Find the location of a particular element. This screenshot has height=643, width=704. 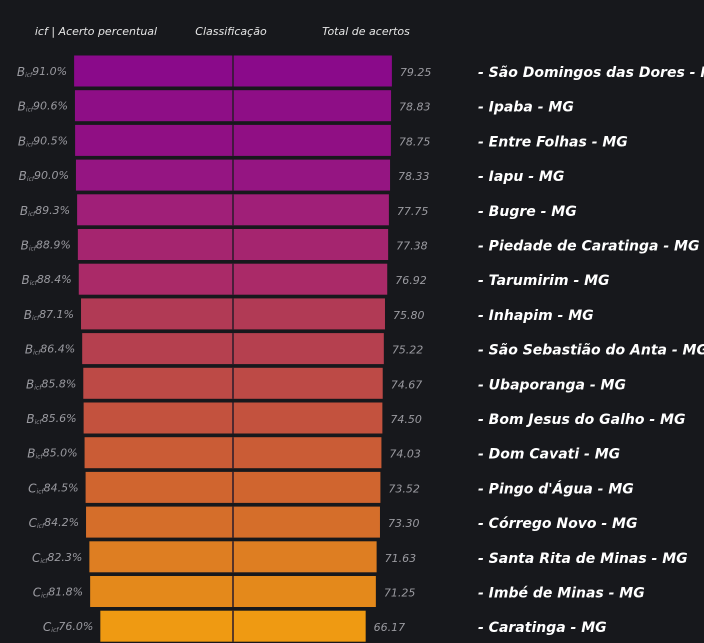

city-name: - Dom Cavati - MG is located at coordinates (549, 455).